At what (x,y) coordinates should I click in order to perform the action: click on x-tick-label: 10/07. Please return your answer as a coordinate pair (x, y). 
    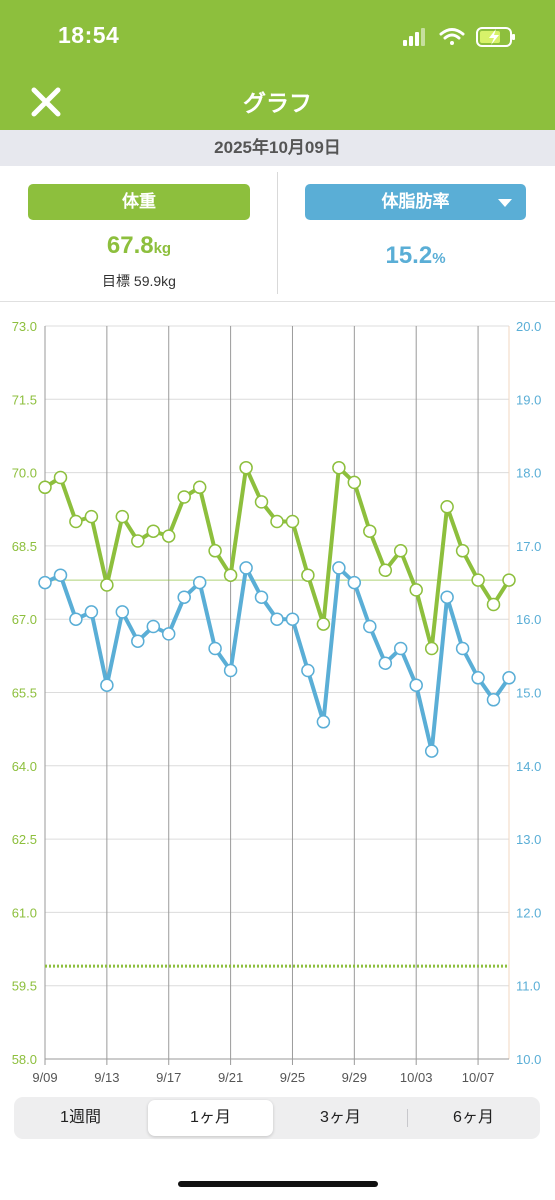
    Looking at the image, I should click on (478, 1077).